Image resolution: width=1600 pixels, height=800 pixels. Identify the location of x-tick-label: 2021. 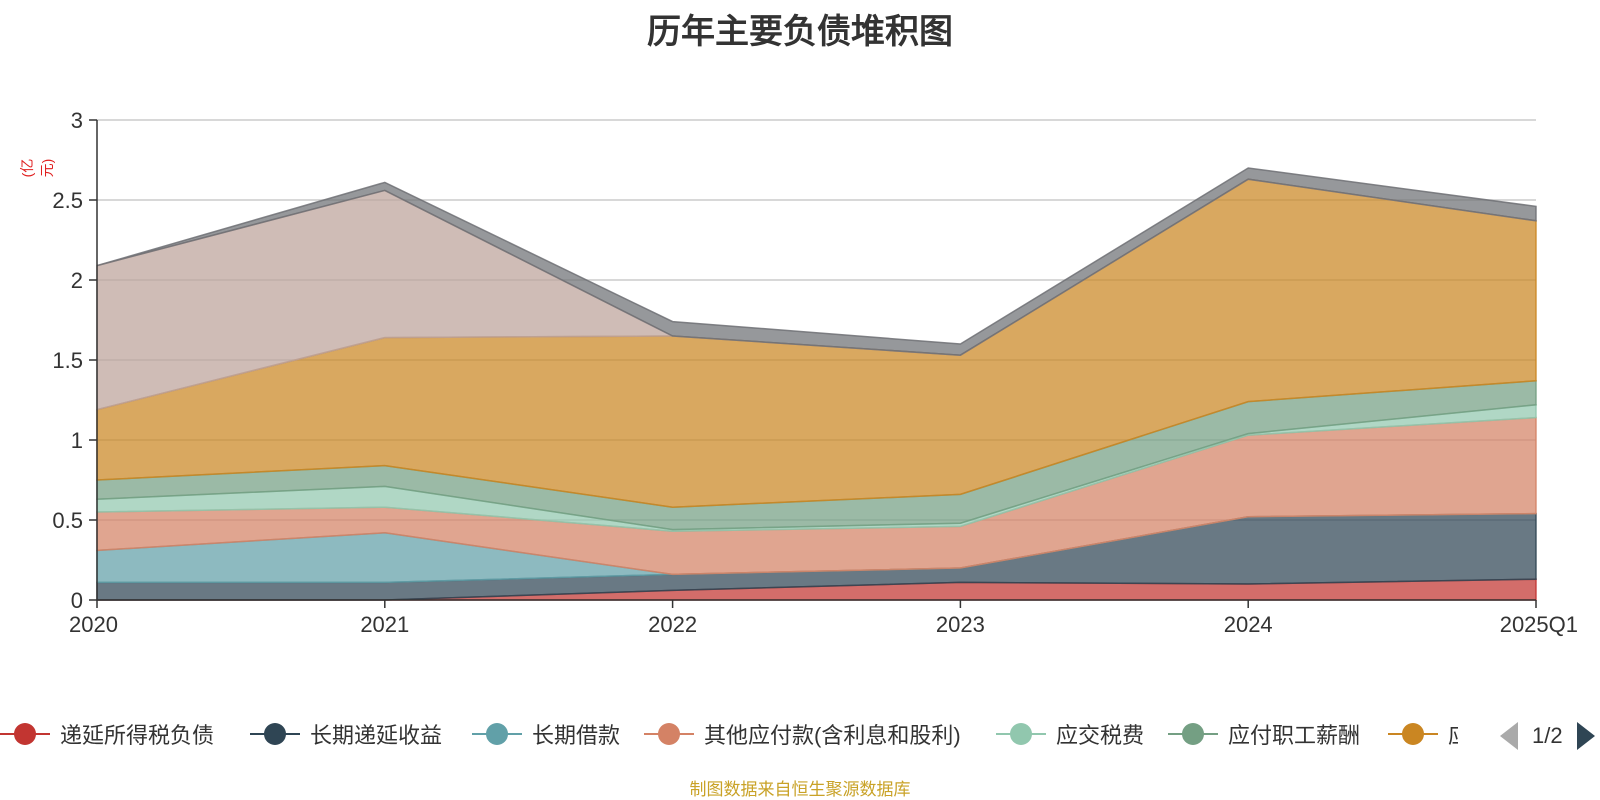
(384, 624).